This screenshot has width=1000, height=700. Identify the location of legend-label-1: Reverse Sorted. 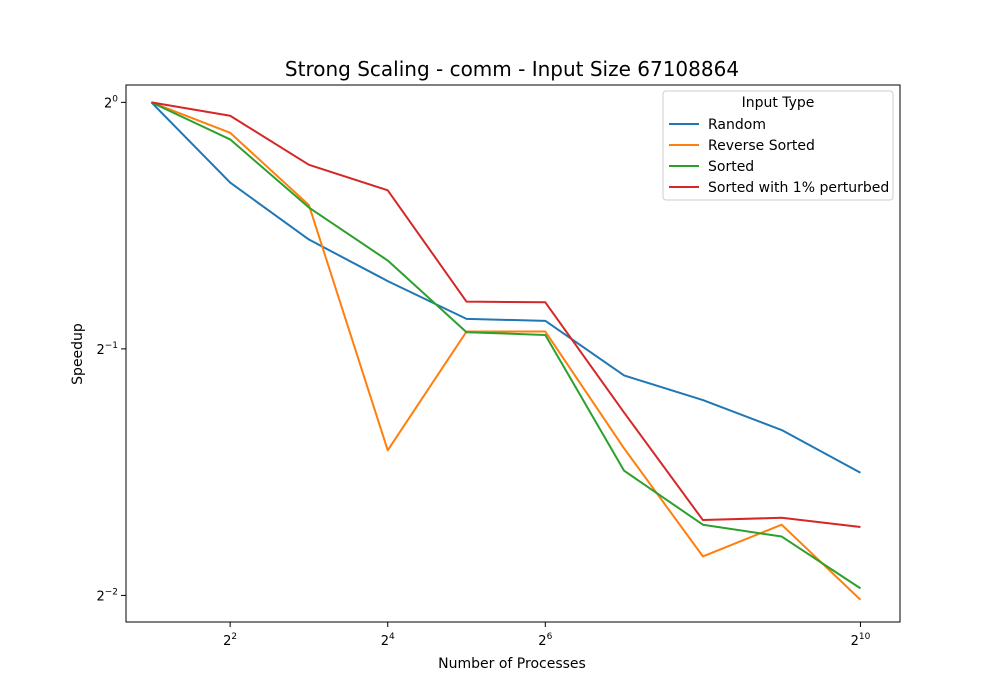
(761, 146).